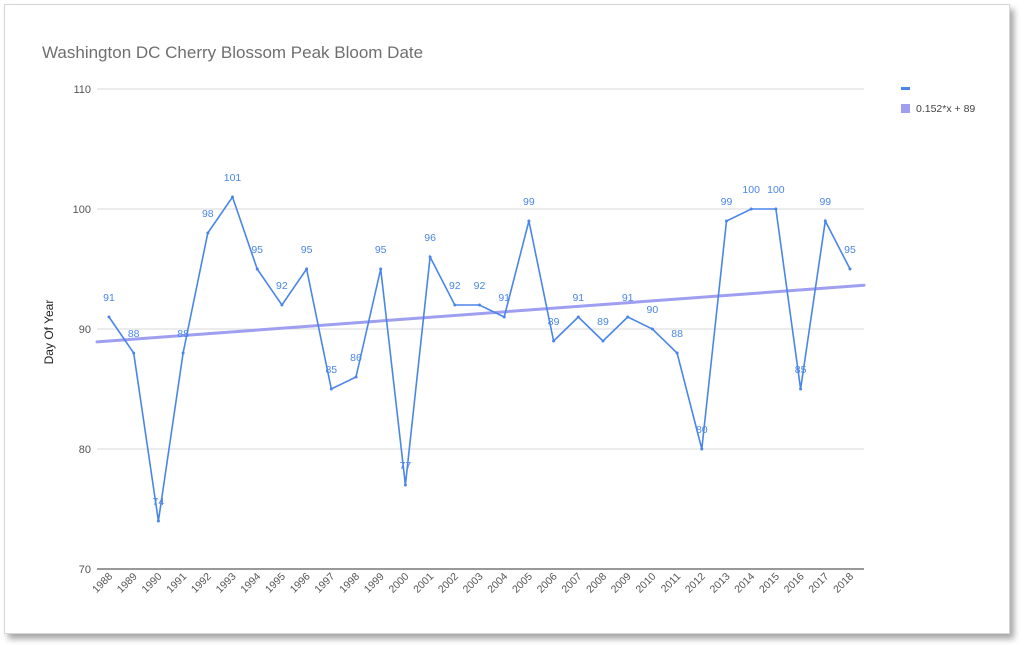 Image resolution: width=1024 pixels, height=645 pixels. What do you see at coordinates (152, 583) in the screenshot?
I see `x-tick-label: 1990` at bounding box center [152, 583].